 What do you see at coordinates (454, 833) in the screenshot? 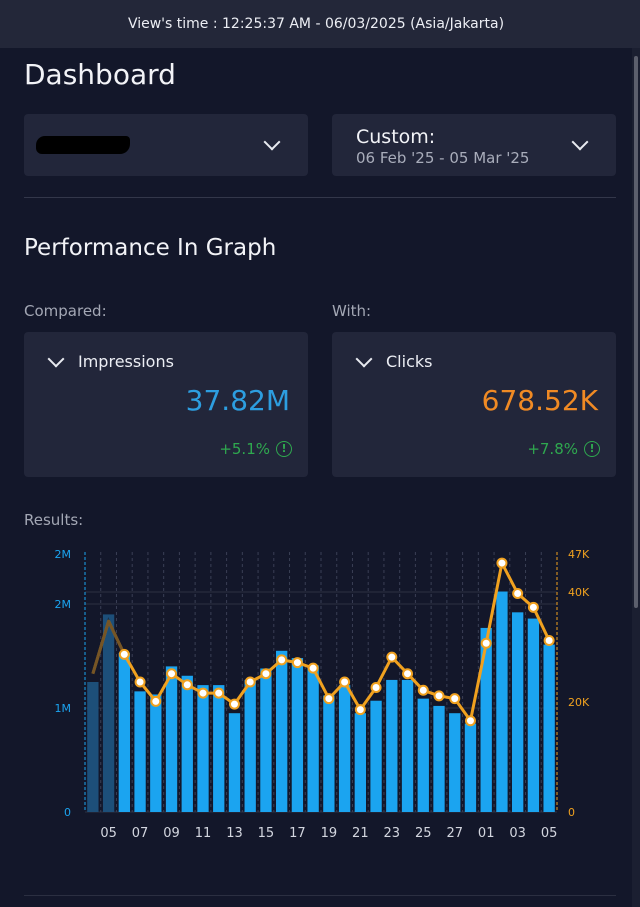
I see `x-tick-label: 27` at bounding box center [454, 833].